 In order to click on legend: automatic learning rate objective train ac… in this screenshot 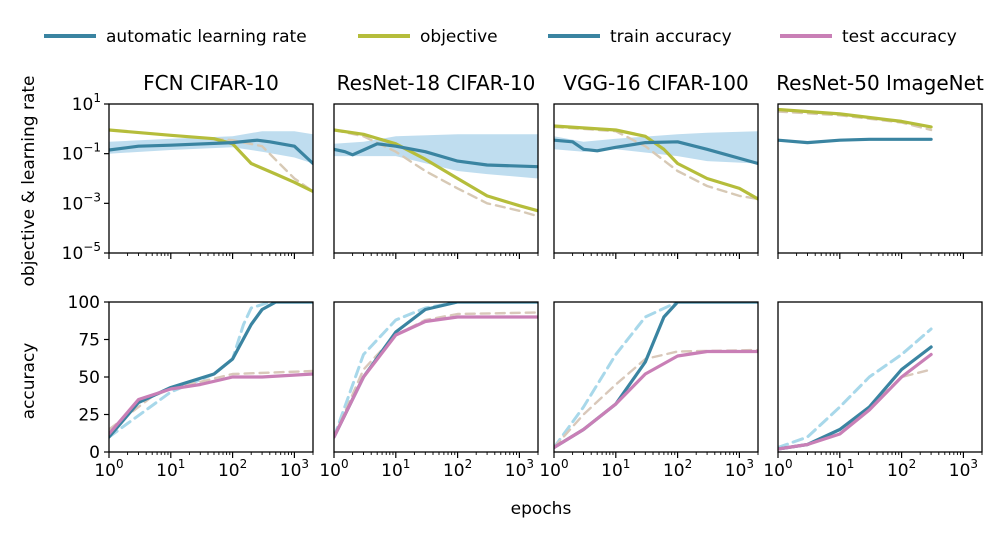, I will do `click(500, 37)`.